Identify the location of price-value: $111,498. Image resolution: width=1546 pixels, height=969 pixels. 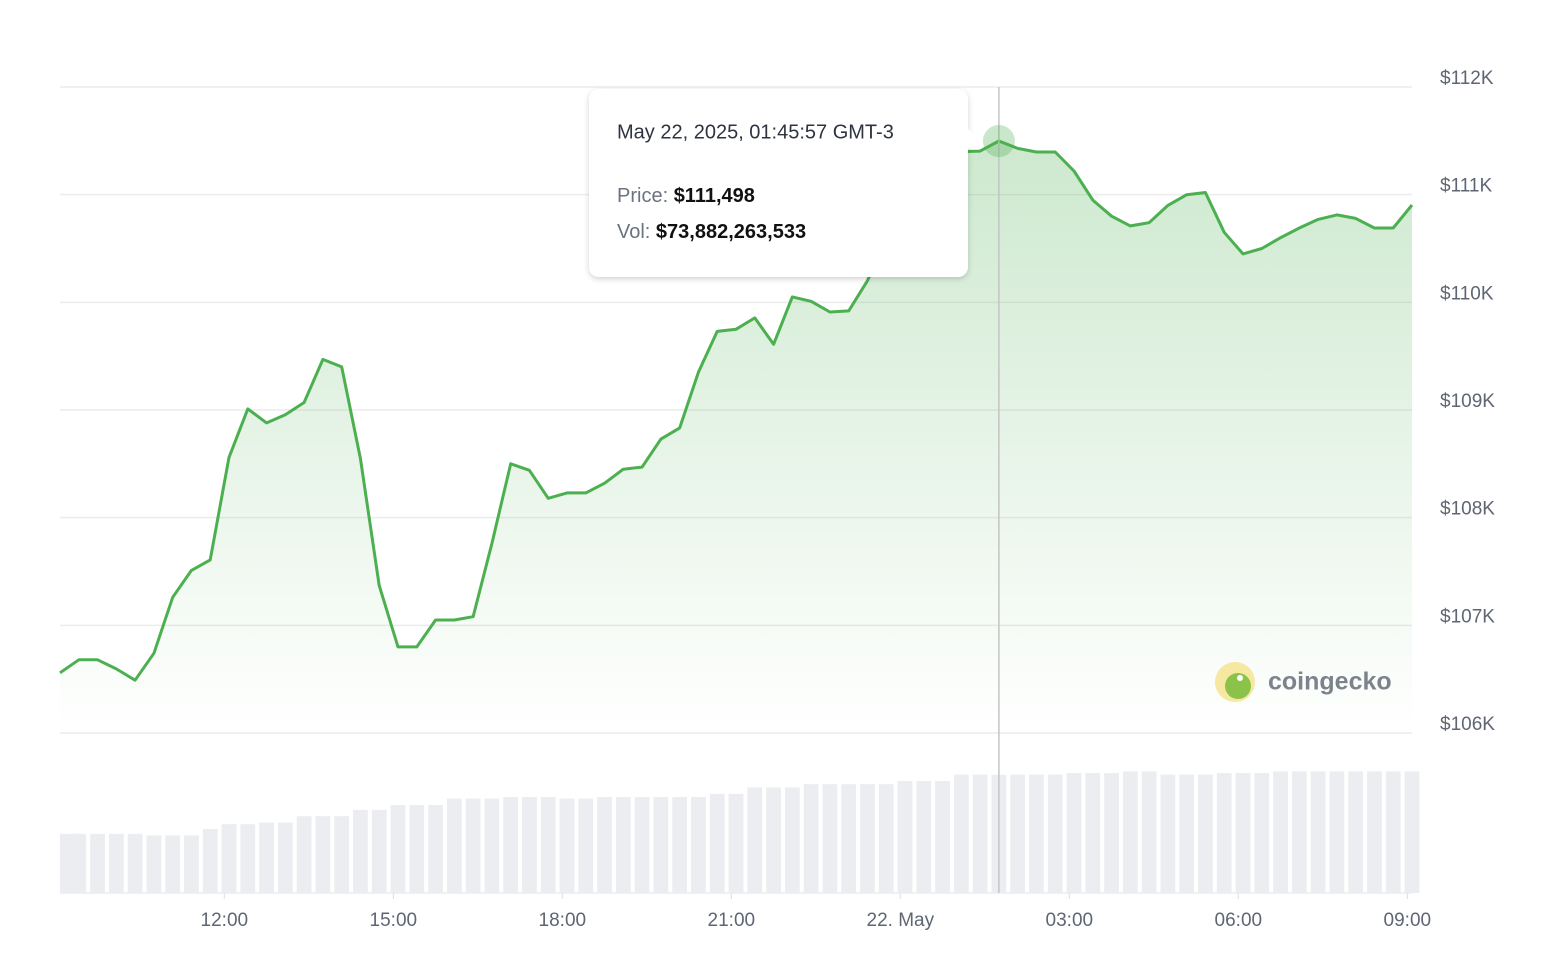
(714, 196).